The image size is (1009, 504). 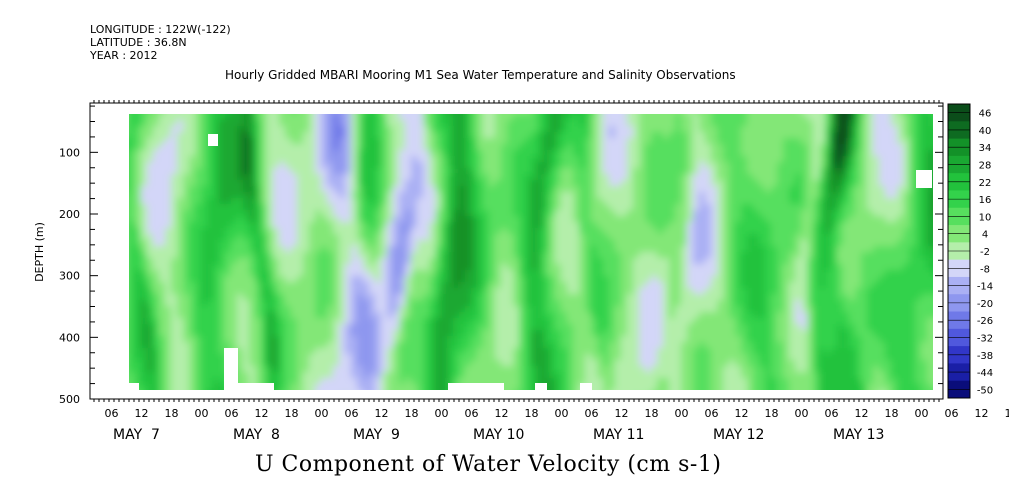 What do you see at coordinates (124, 55) in the screenshot?
I see `year-label: YEAR : 2012` at bounding box center [124, 55].